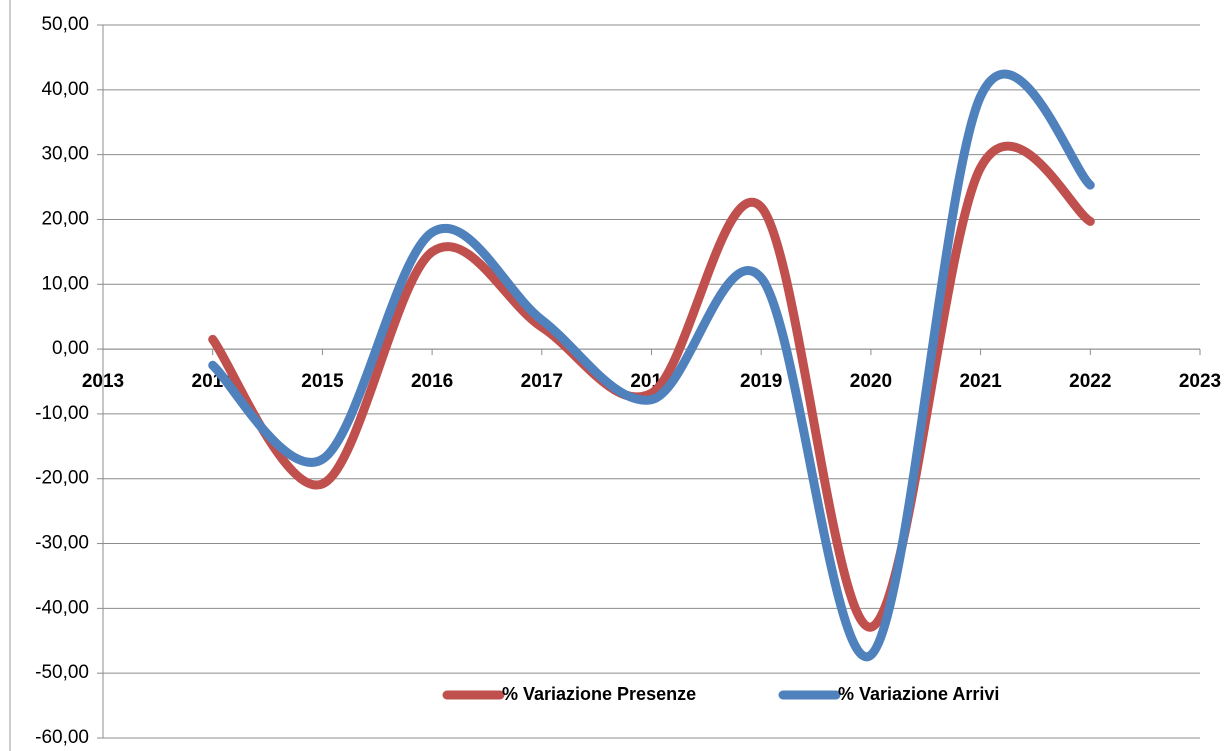  What do you see at coordinates (62, 607) in the screenshot?
I see `y-tick-label: -40,00` at bounding box center [62, 607].